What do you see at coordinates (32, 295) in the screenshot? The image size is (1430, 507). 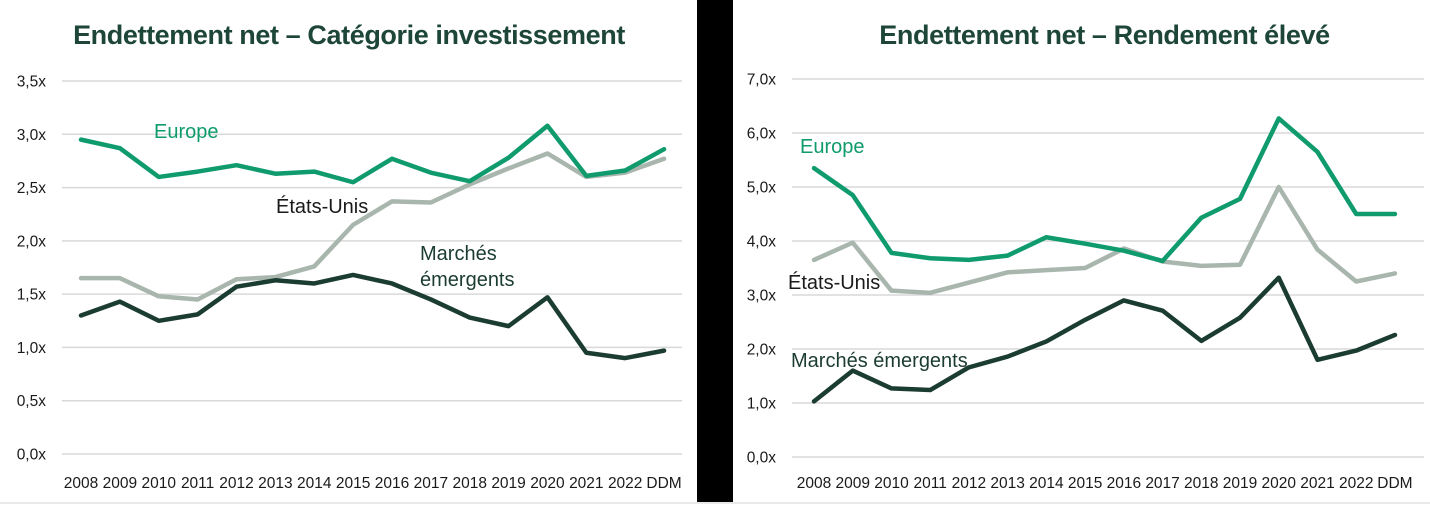 I see `left-y-tick-label: 1,5x` at bounding box center [32, 295].